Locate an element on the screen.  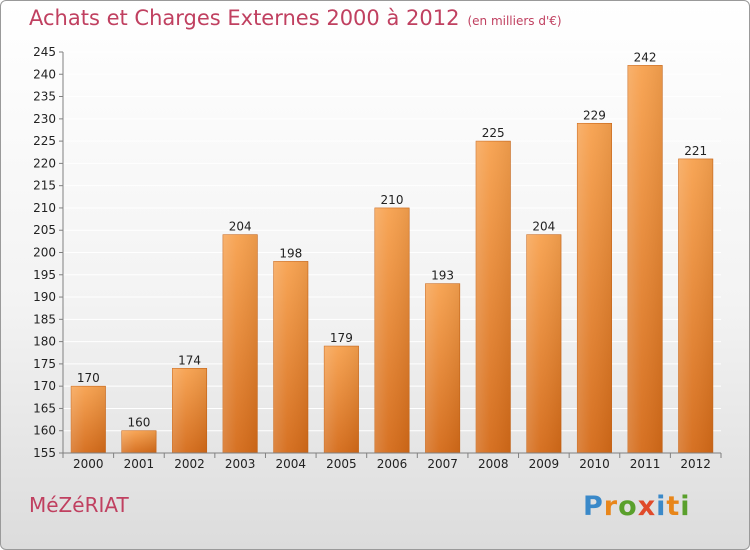
y-tick-label: 230 is located at coordinates (44, 119).